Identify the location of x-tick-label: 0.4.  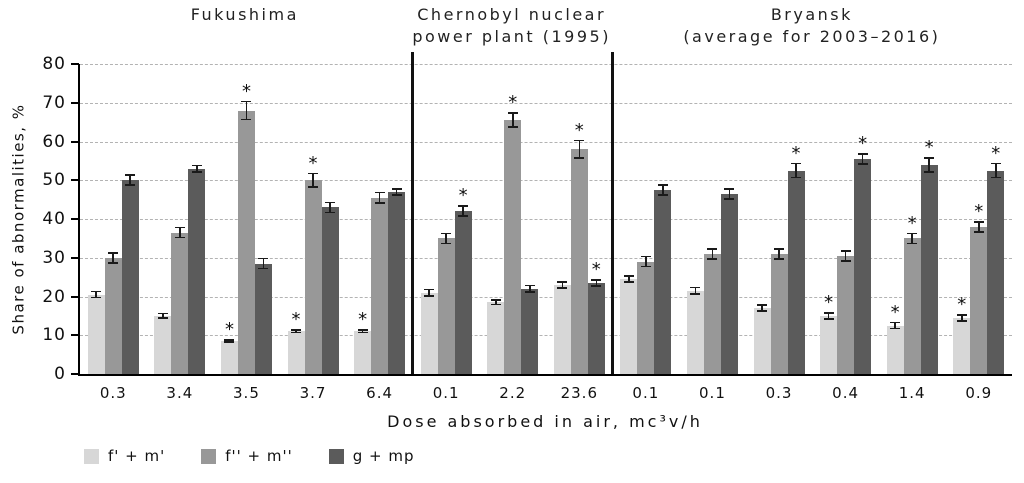
(846, 393).